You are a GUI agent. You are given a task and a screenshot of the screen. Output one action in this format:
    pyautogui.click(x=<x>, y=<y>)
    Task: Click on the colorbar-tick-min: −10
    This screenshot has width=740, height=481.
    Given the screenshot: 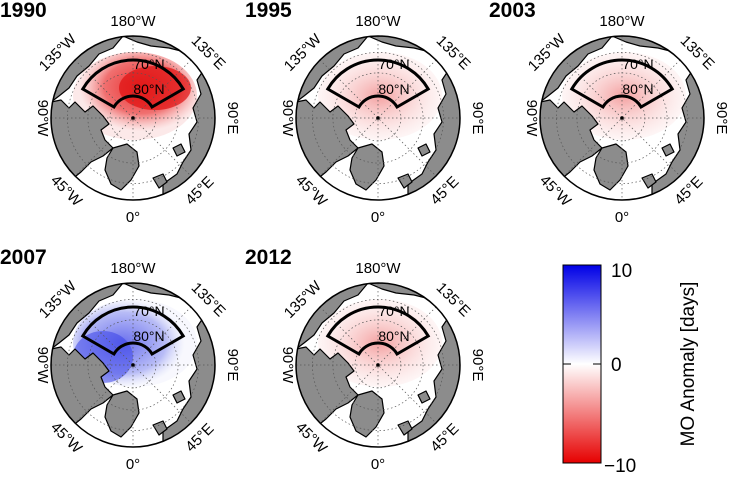 What is the action you would take?
    pyautogui.click(x=620, y=466)
    